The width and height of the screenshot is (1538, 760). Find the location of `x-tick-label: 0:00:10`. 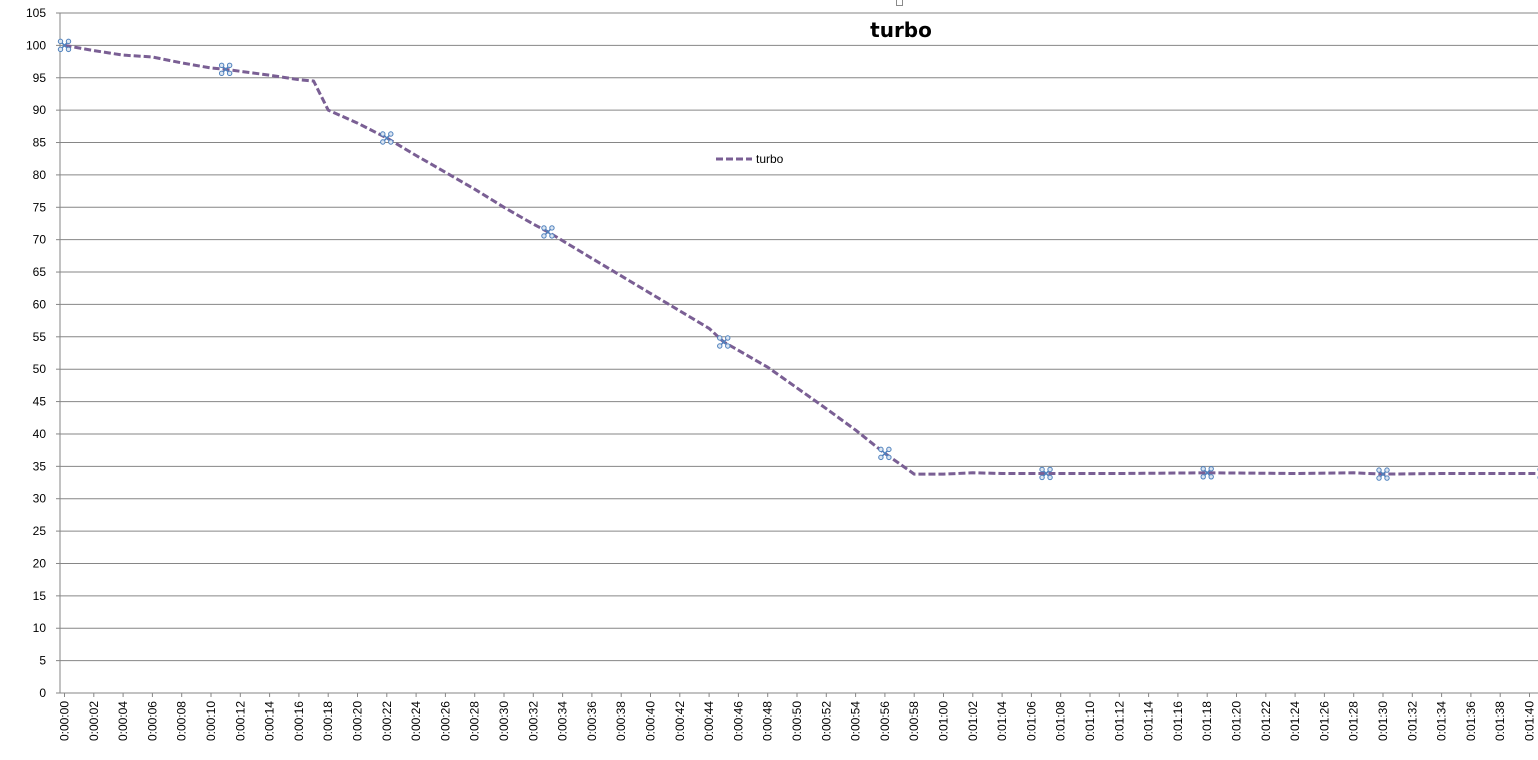

x-tick-label: 0:00:10 is located at coordinates (211, 721).